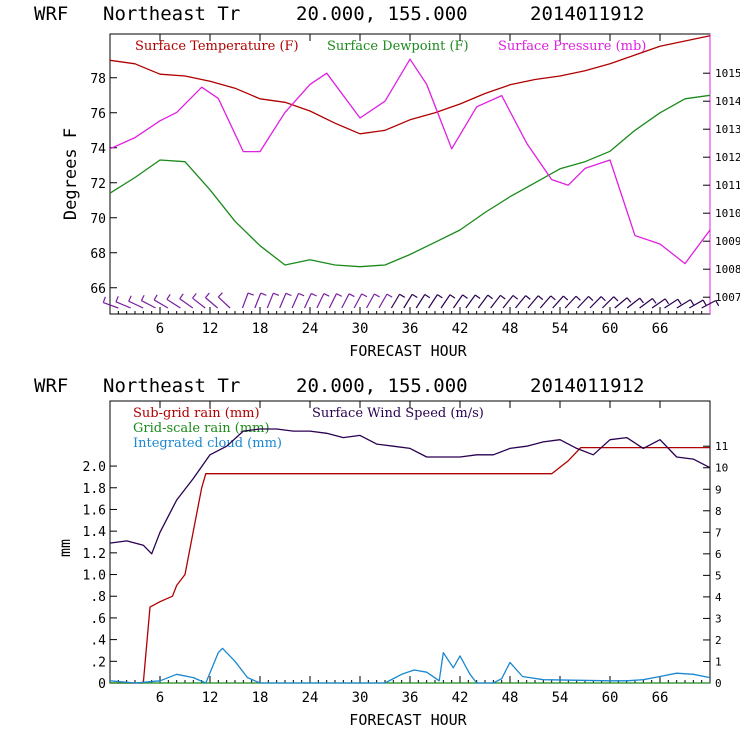  I want to click on y-tick-label: .2, so click(98, 662).